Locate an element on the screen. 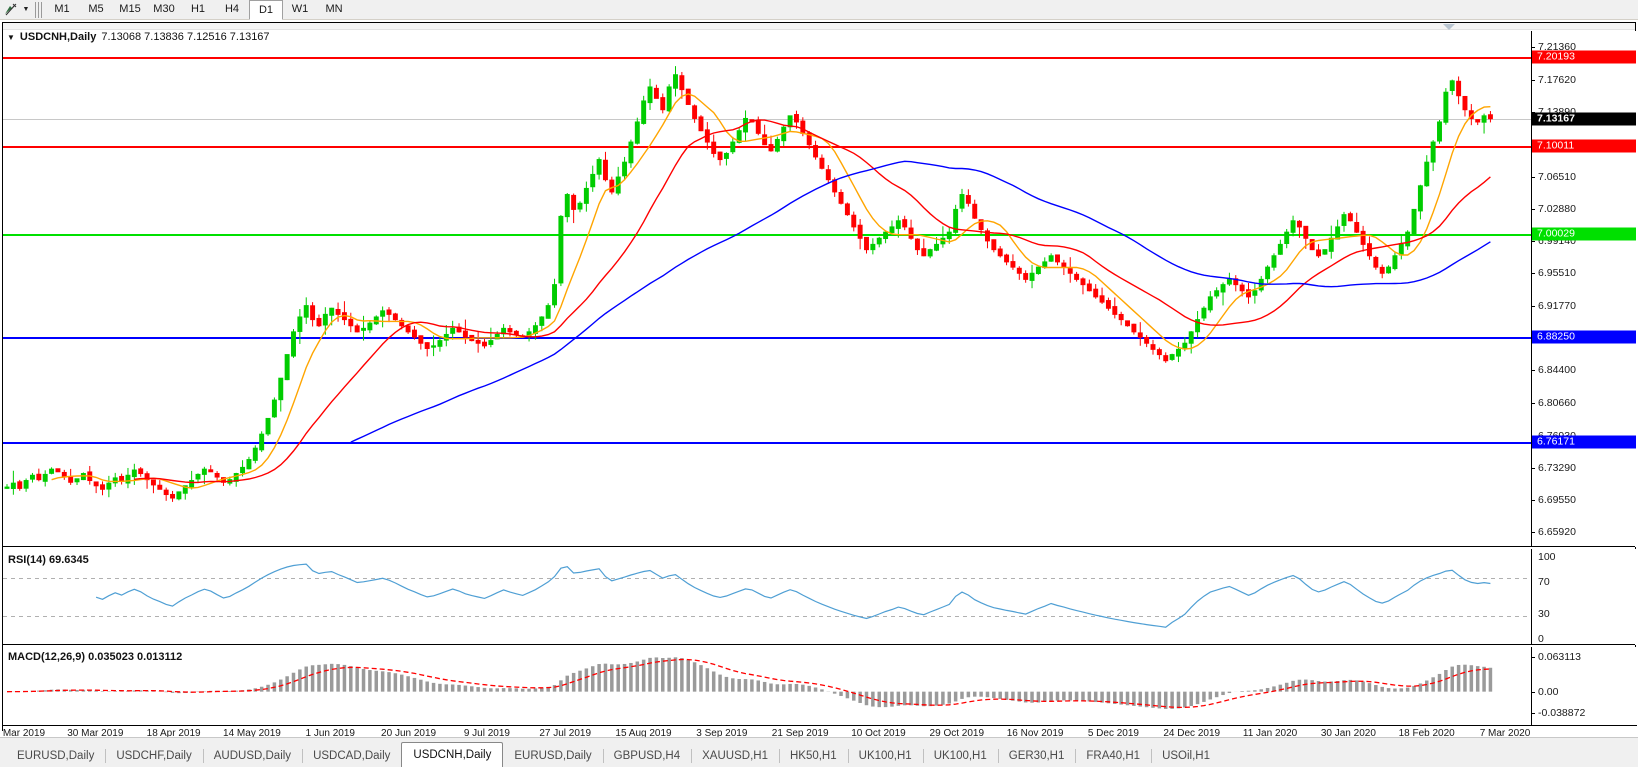 This screenshot has width=1638, height=767. price-chip-last-price: 7.13167 is located at coordinates (1584, 119).